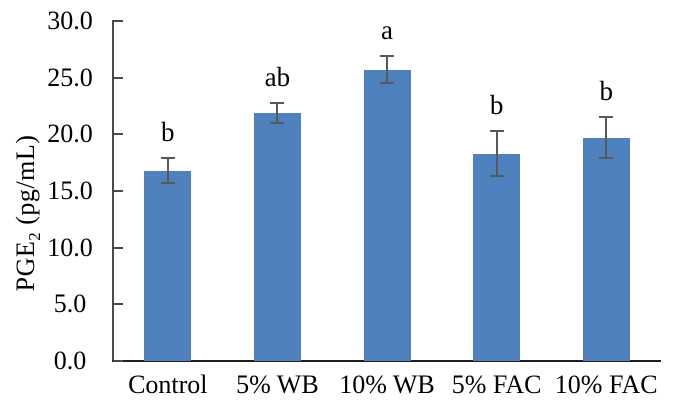 Image resolution: width=674 pixels, height=415 pixels. Describe the element at coordinates (70, 77) in the screenshot. I see `y-tick-label: 25.0` at that location.